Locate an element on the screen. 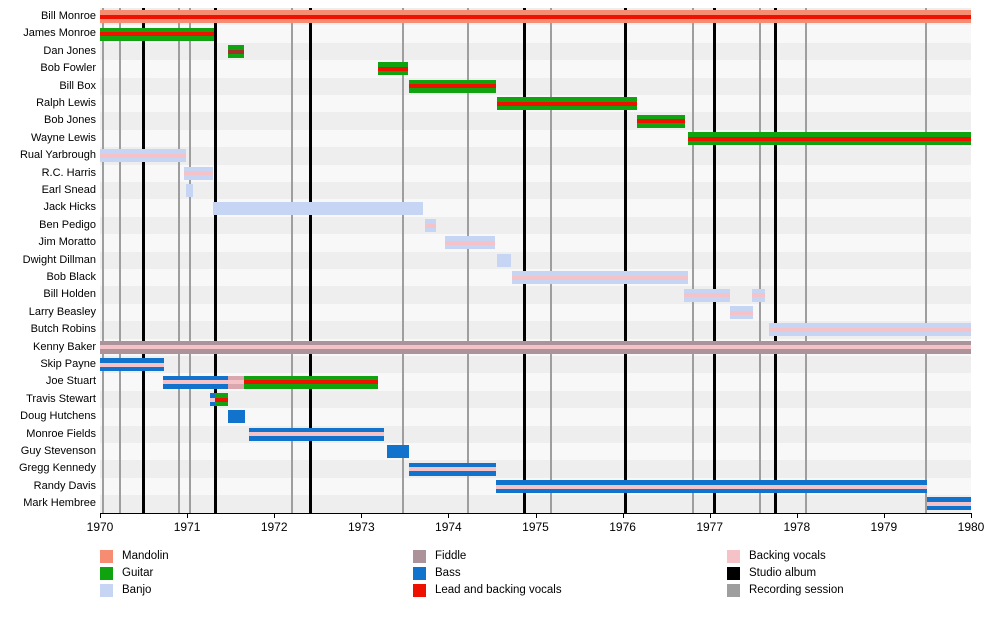 The width and height of the screenshot is (1000, 624). axis-tick-label: 1980 is located at coordinates (971, 526).